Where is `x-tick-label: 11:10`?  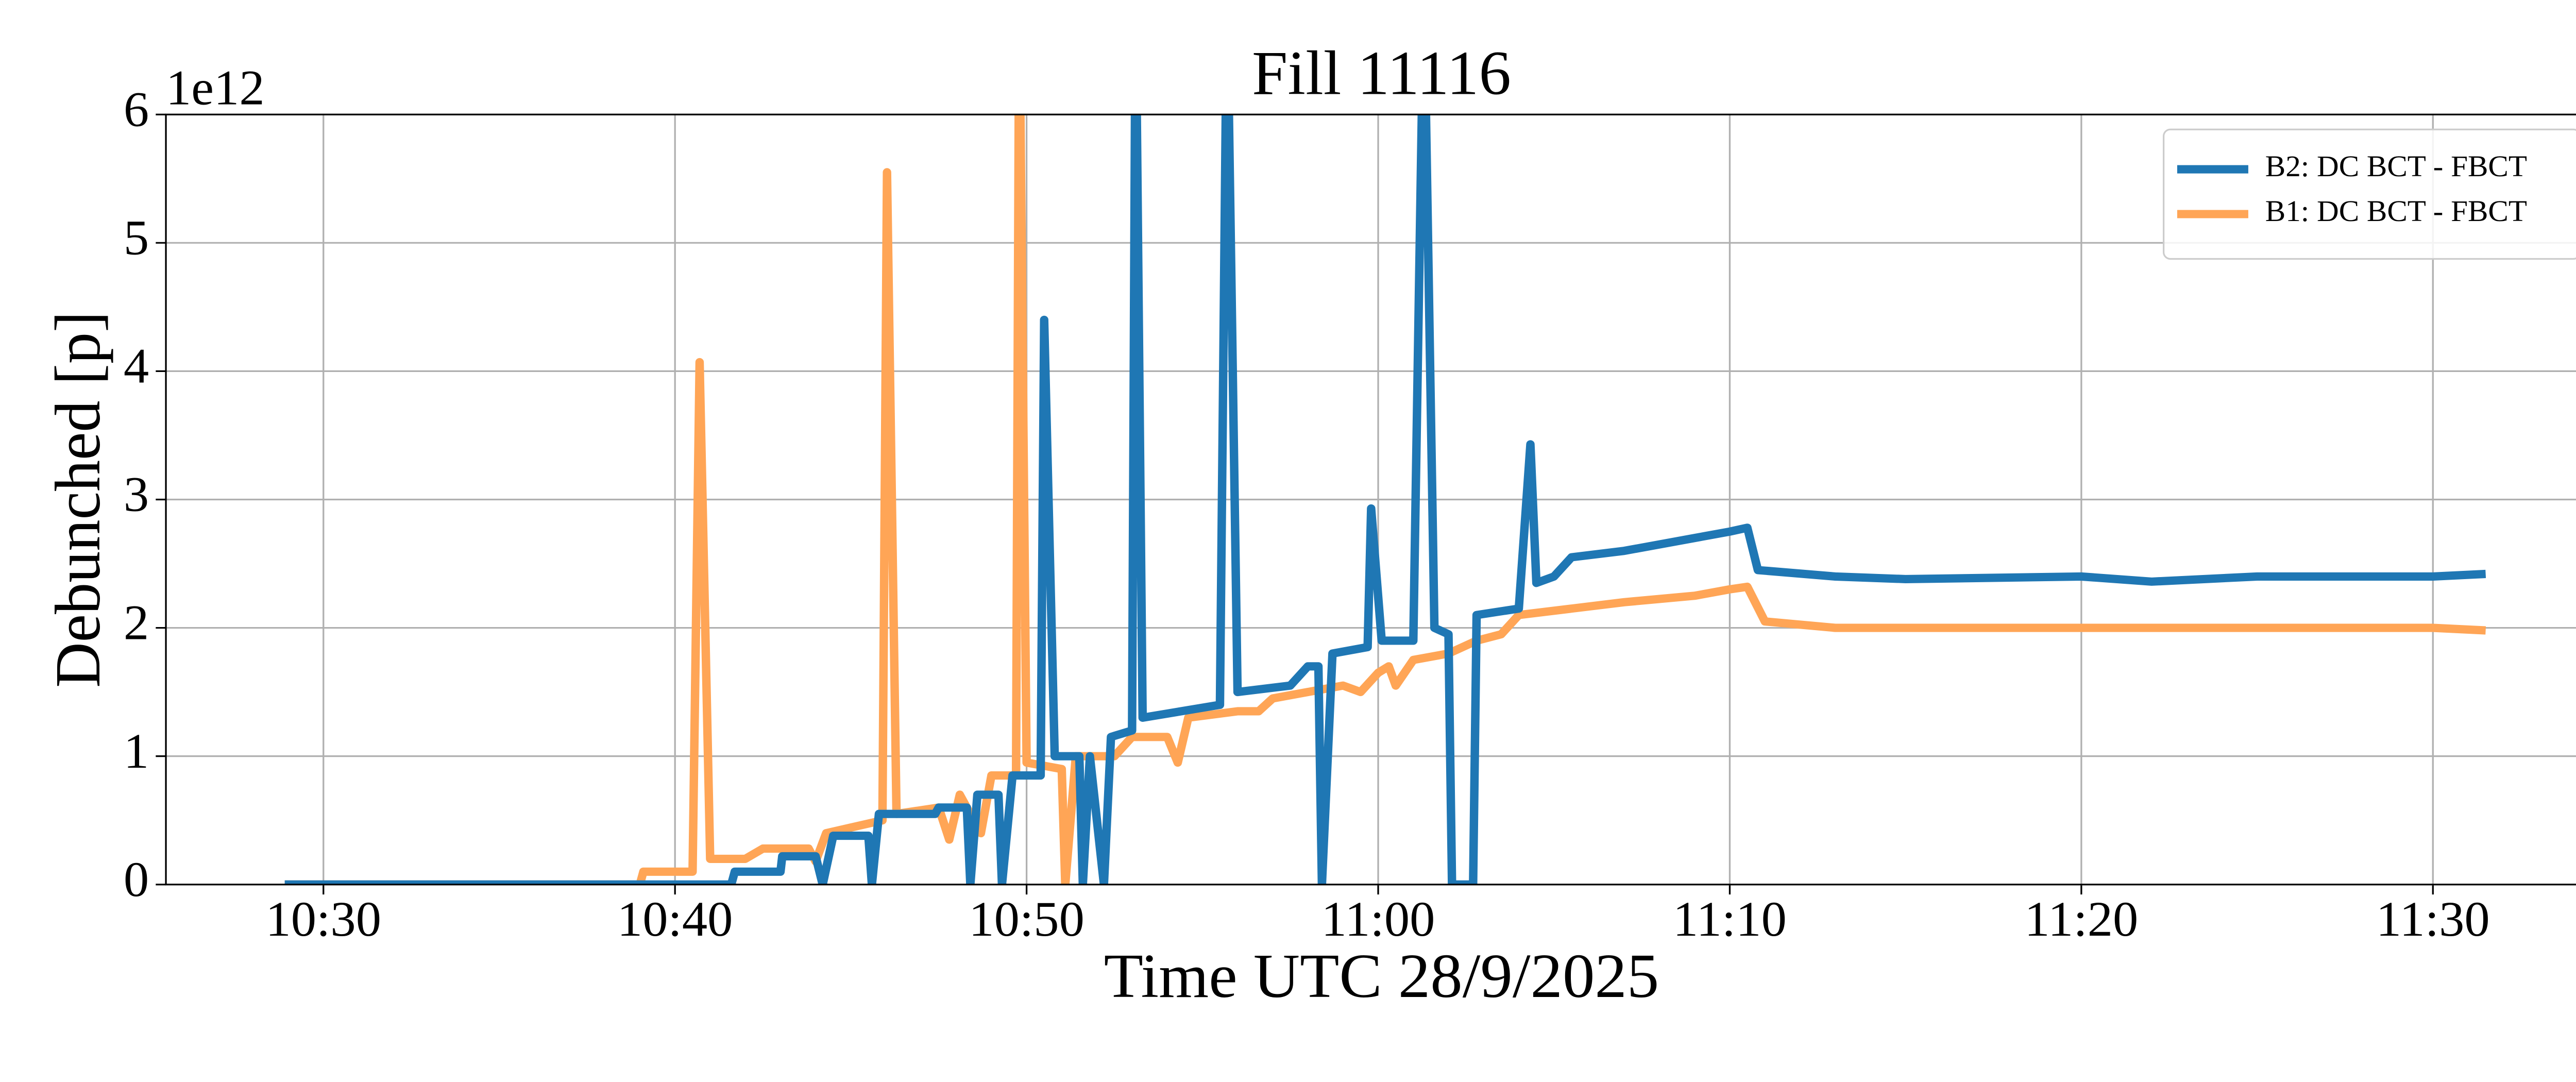
x-tick-label: 11:10 is located at coordinates (1730, 919).